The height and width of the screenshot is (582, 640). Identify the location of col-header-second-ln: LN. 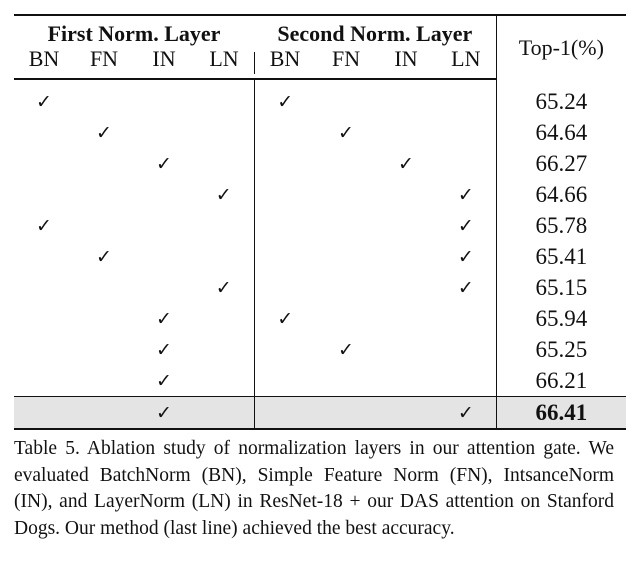
(466, 63).